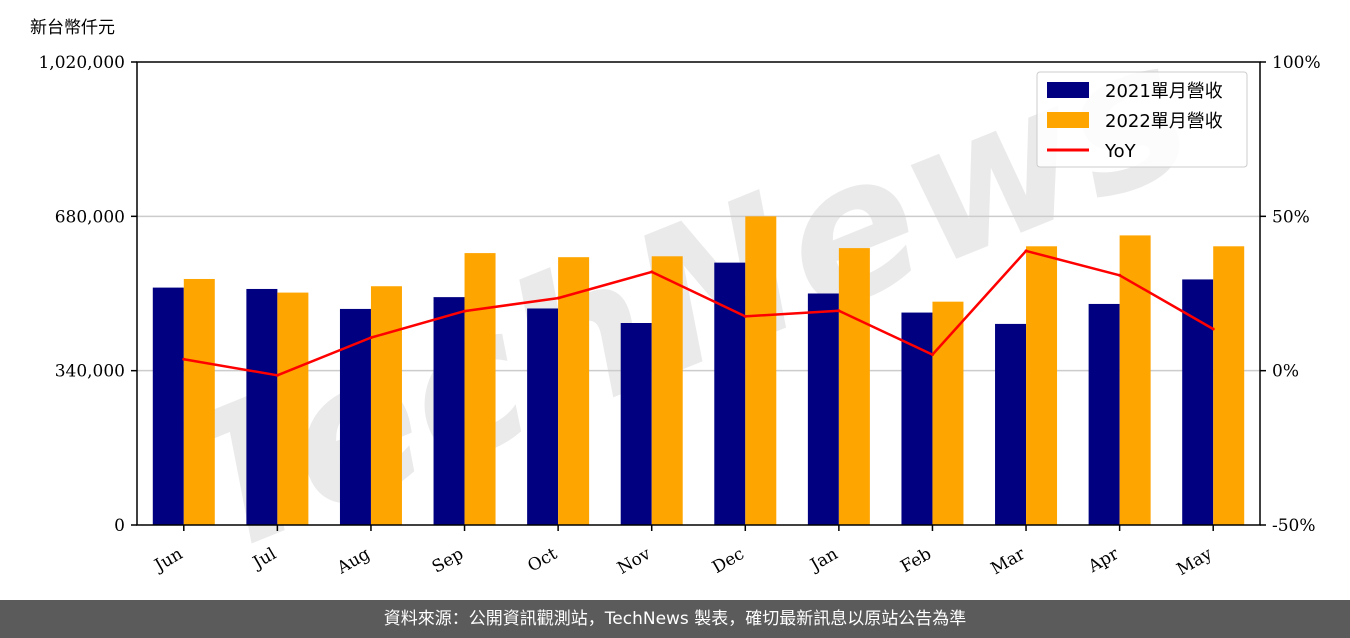  What do you see at coordinates (1009, 562) in the screenshot?
I see `x-tick-label: Mar` at bounding box center [1009, 562].